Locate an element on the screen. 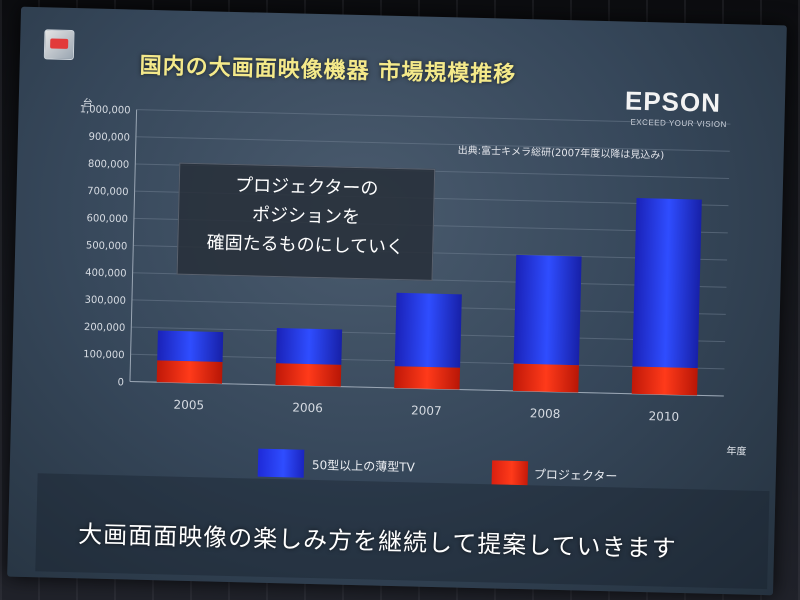  y-tick-label: 0 is located at coordinates (120, 382).